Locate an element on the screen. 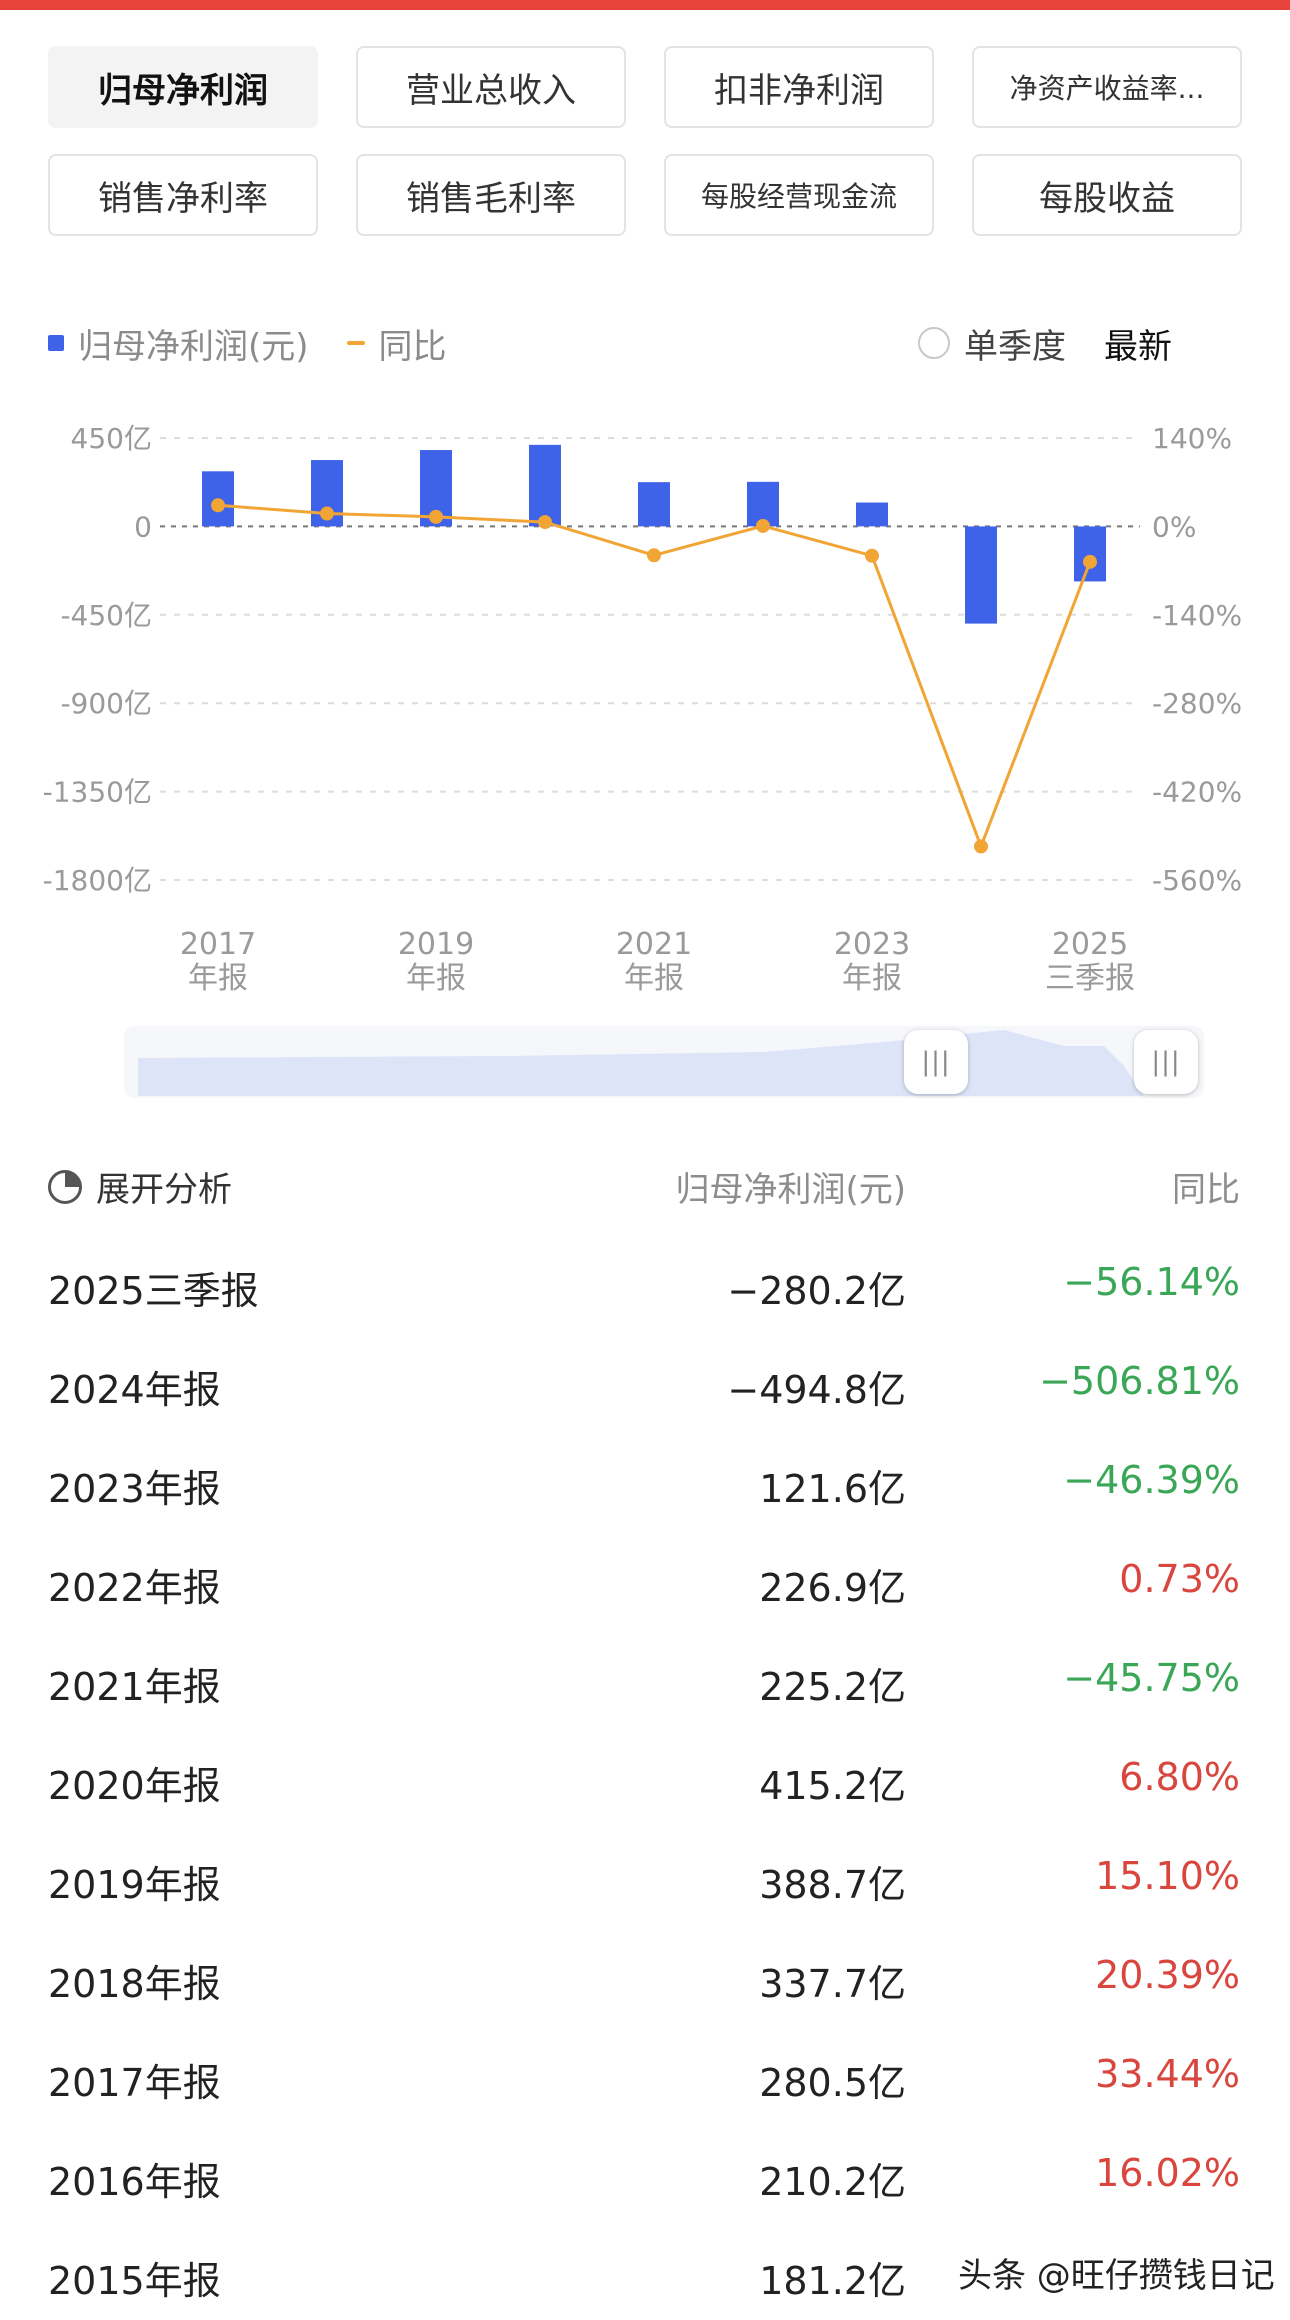 The height and width of the screenshot is (2320, 1290). row-period: 2016年报 is located at coordinates (134, 2182).